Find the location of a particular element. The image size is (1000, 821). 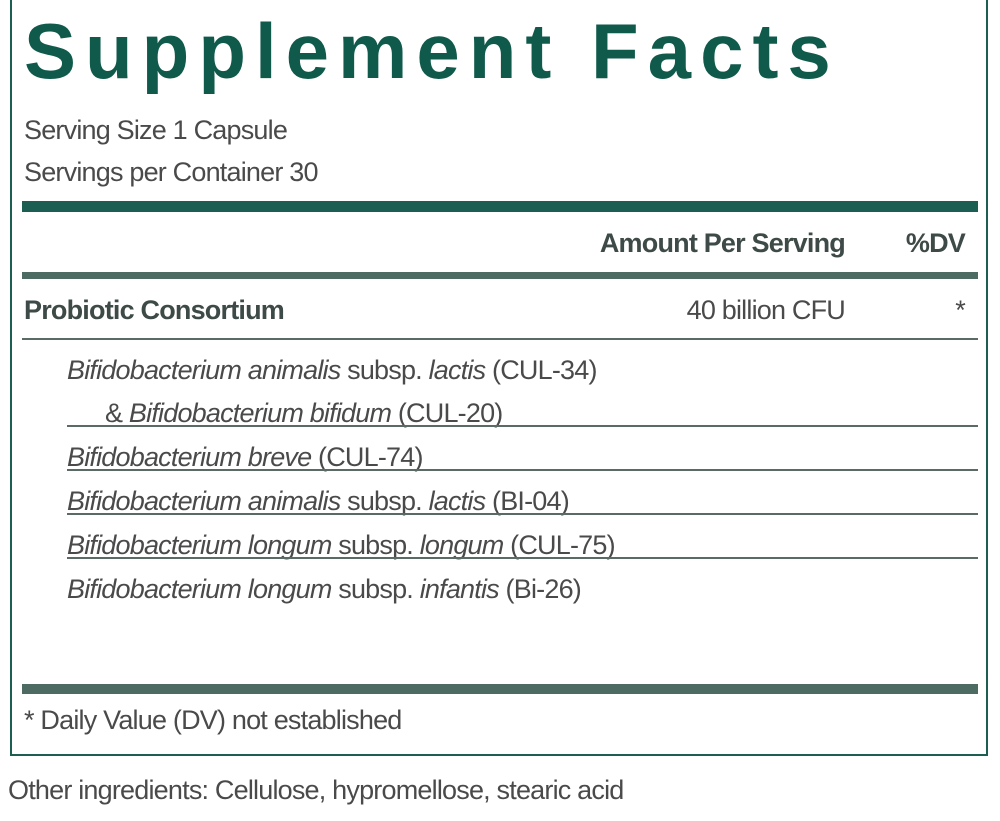

ingredient-text: (CUL-34) is located at coordinates (541, 370).